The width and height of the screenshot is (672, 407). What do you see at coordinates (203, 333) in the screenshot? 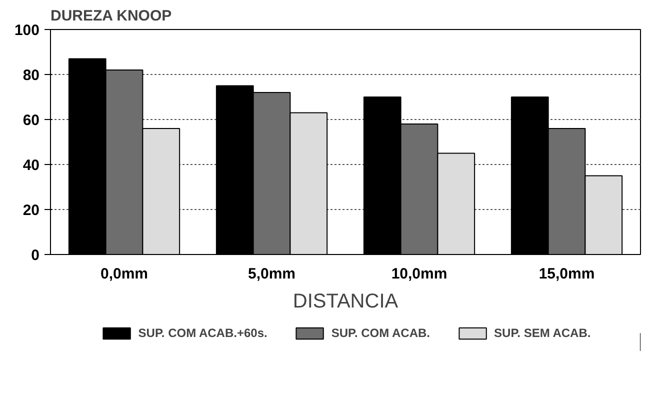
I see `legend-label: SUP. COM ACAB.+60s.` at bounding box center [203, 333].